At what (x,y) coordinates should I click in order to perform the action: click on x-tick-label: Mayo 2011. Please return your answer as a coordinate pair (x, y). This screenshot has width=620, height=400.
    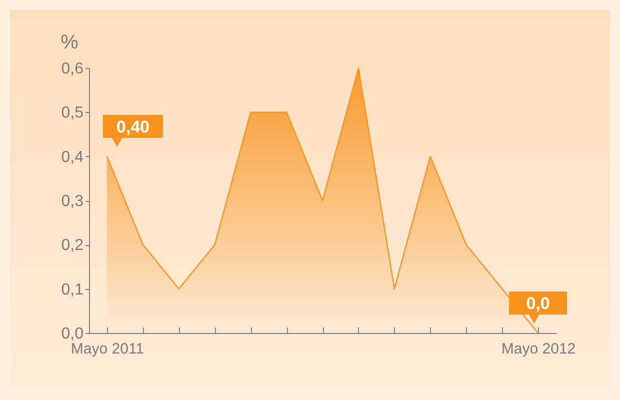
    Looking at the image, I should click on (107, 349).